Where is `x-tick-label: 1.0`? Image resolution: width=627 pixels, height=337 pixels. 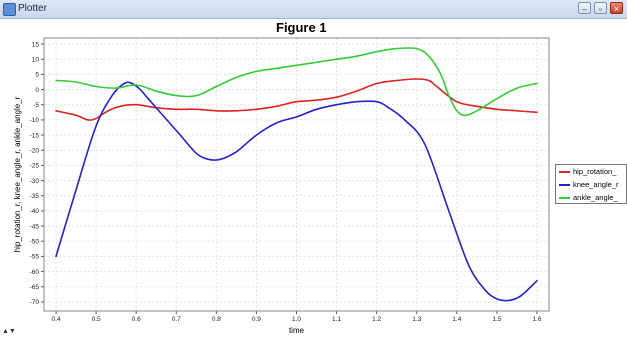 x-tick-label: 1.0 is located at coordinates (296, 319).